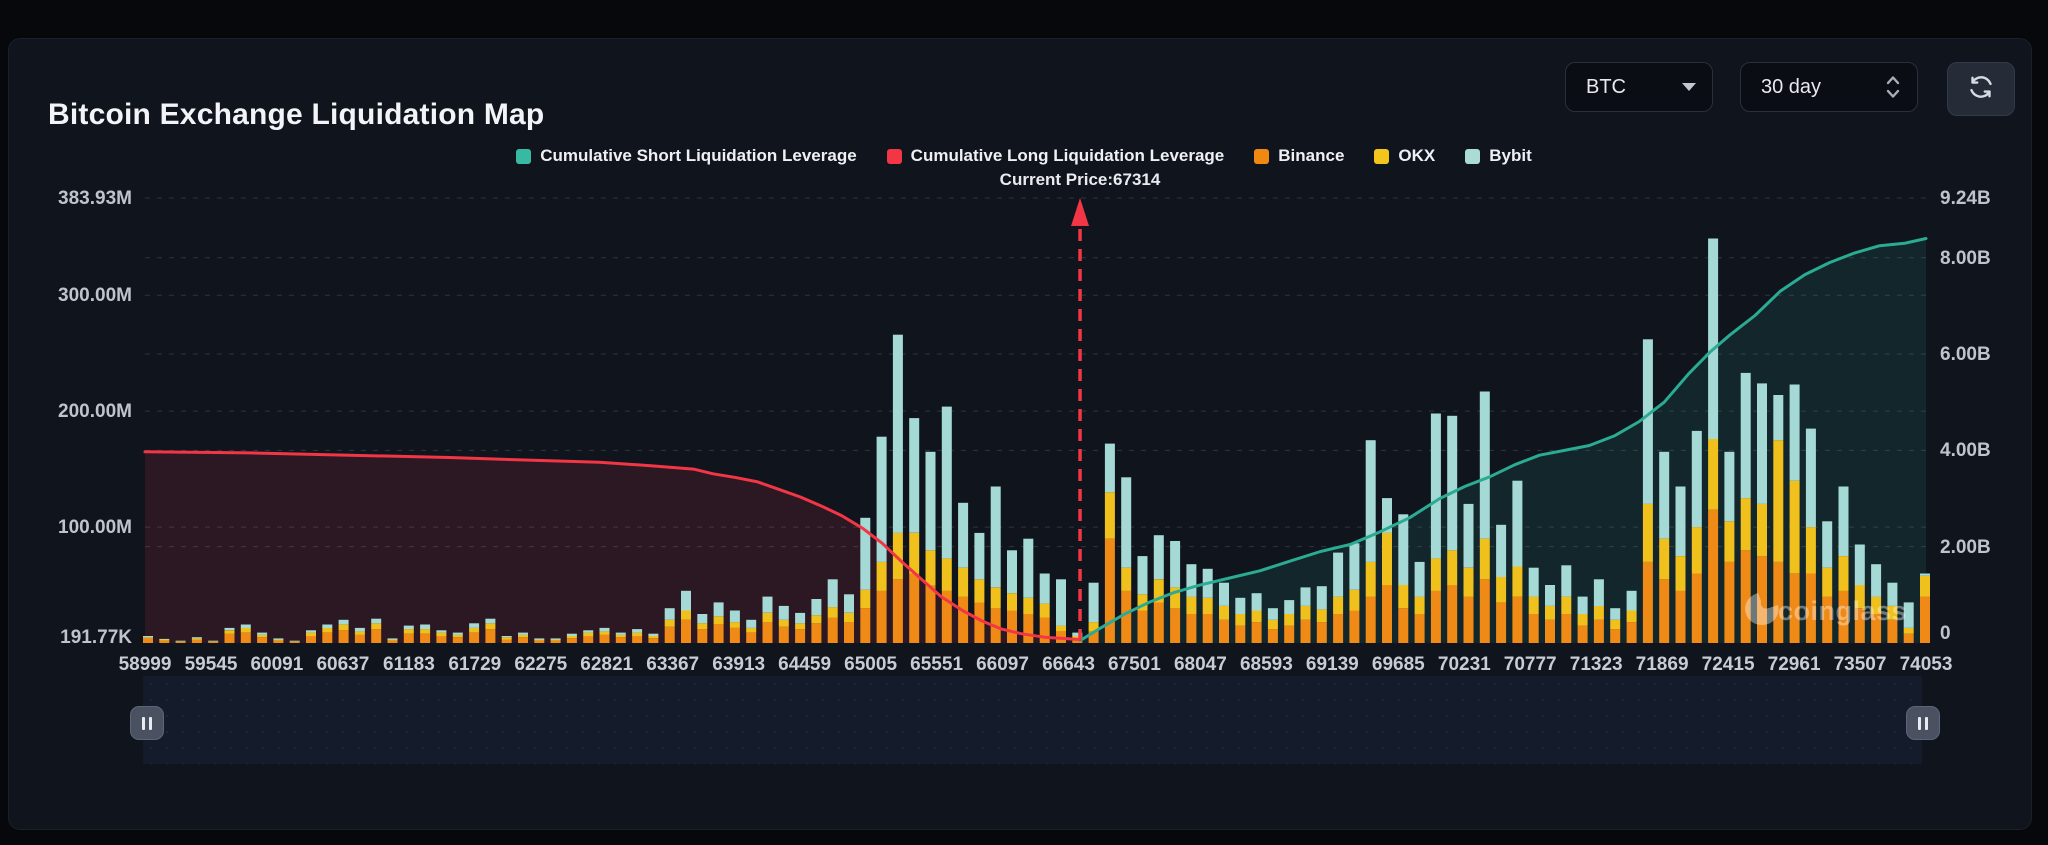 The width and height of the screenshot is (2048, 845). I want to click on legend-label: OKX, so click(1417, 155).